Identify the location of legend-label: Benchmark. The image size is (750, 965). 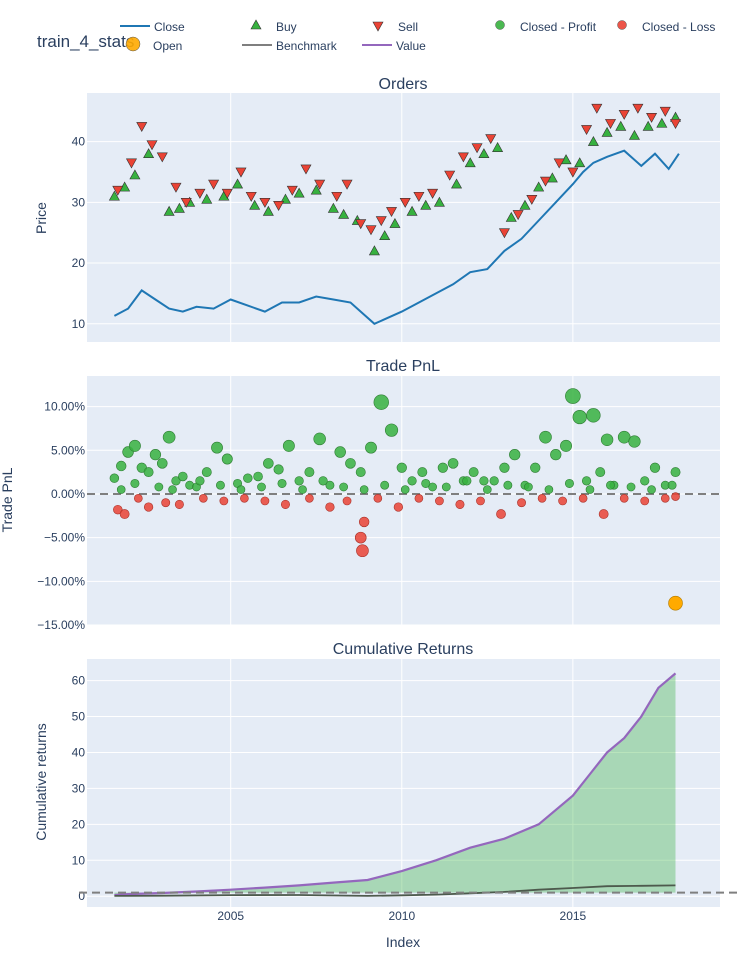
(307, 46).